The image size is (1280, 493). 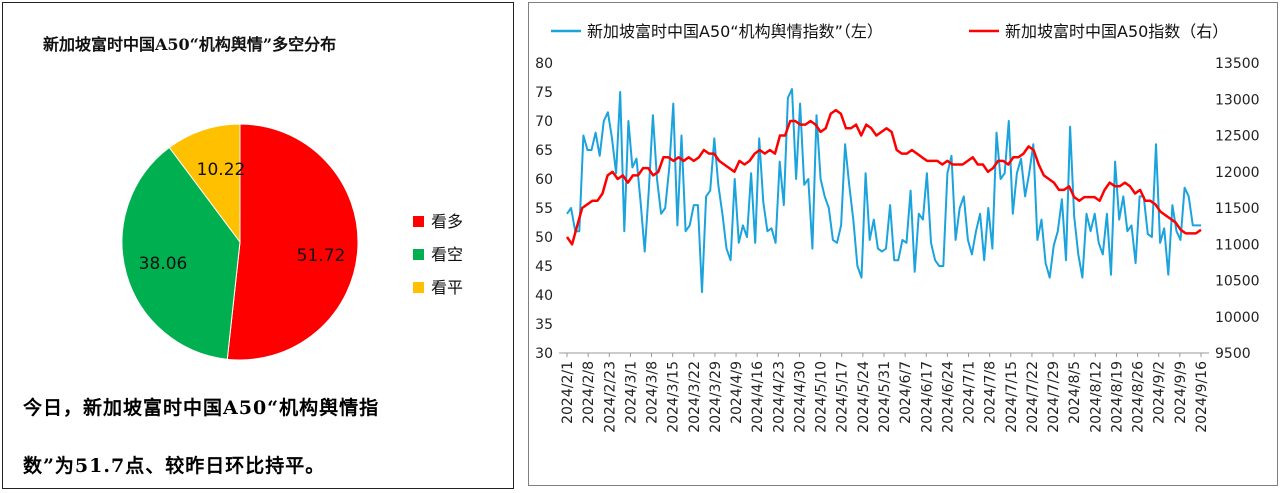 I want to click on y-right-tick-label: 10500, so click(x=1237, y=282).